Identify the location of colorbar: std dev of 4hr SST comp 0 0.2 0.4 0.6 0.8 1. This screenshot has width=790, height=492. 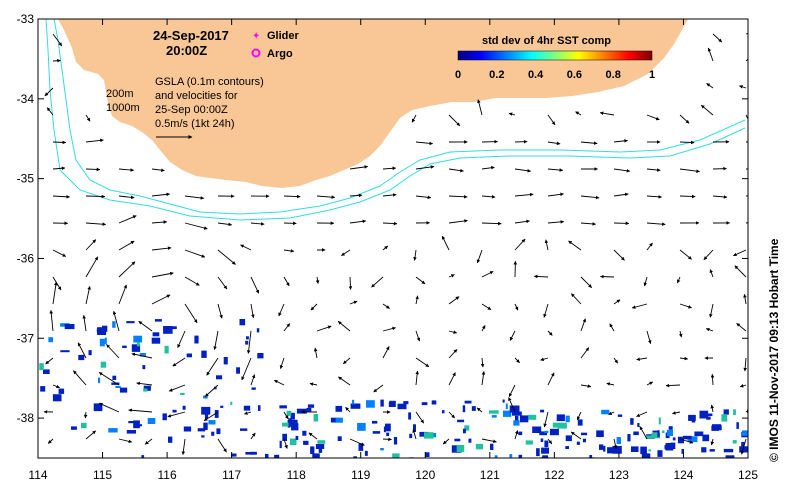
(555, 58).